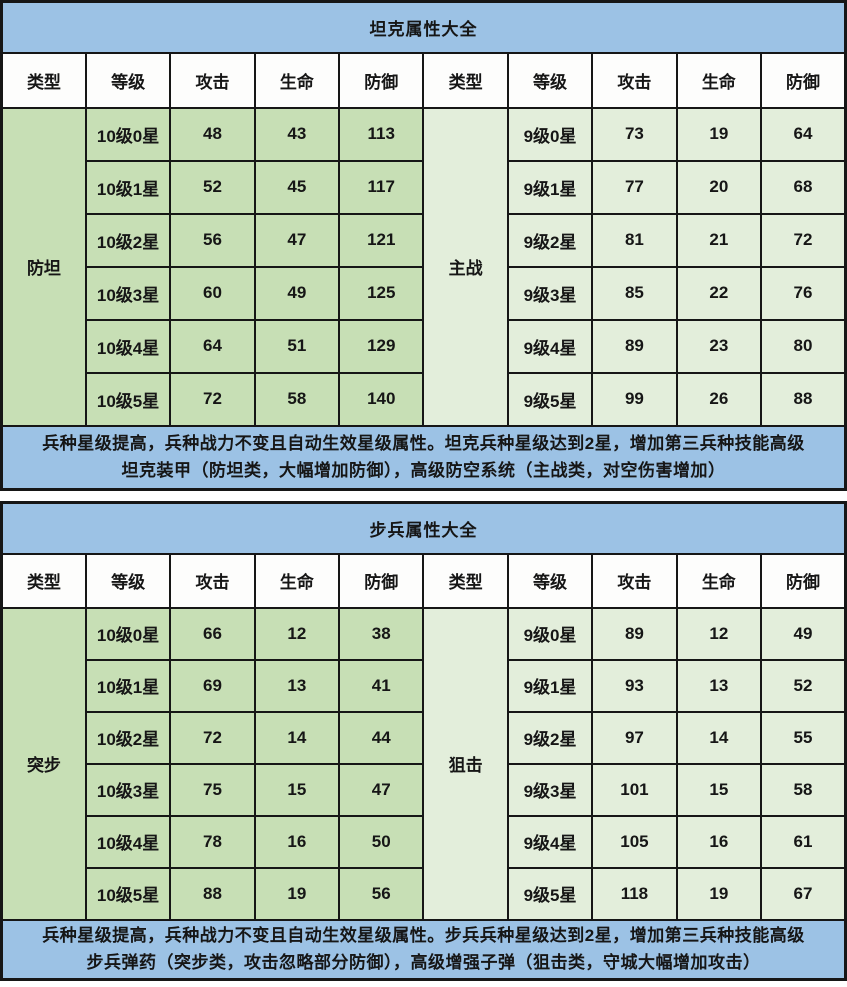 Image resolution: width=847 pixels, height=987 pixels. Describe the element at coordinates (423, 27) in the screenshot. I see `table-title: 坦克属性大全` at that location.